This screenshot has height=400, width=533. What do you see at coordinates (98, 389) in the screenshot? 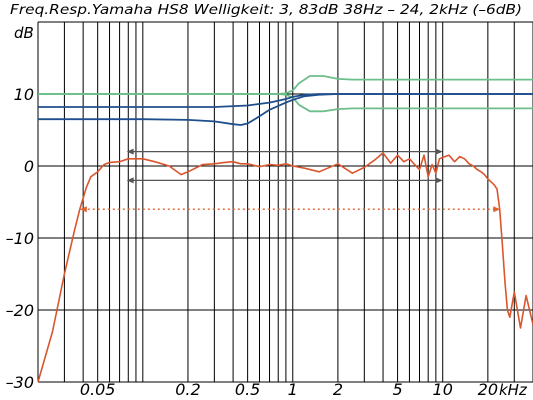
I see `x-tick-label: 0.05` at bounding box center [98, 389].